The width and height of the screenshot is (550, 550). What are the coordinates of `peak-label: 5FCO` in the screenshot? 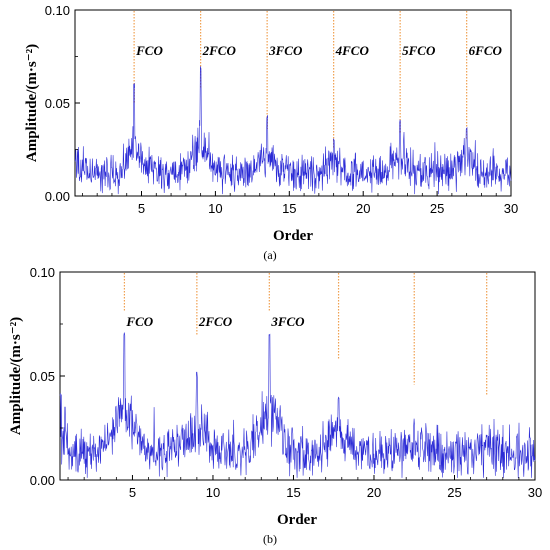 It's located at (419, 50).